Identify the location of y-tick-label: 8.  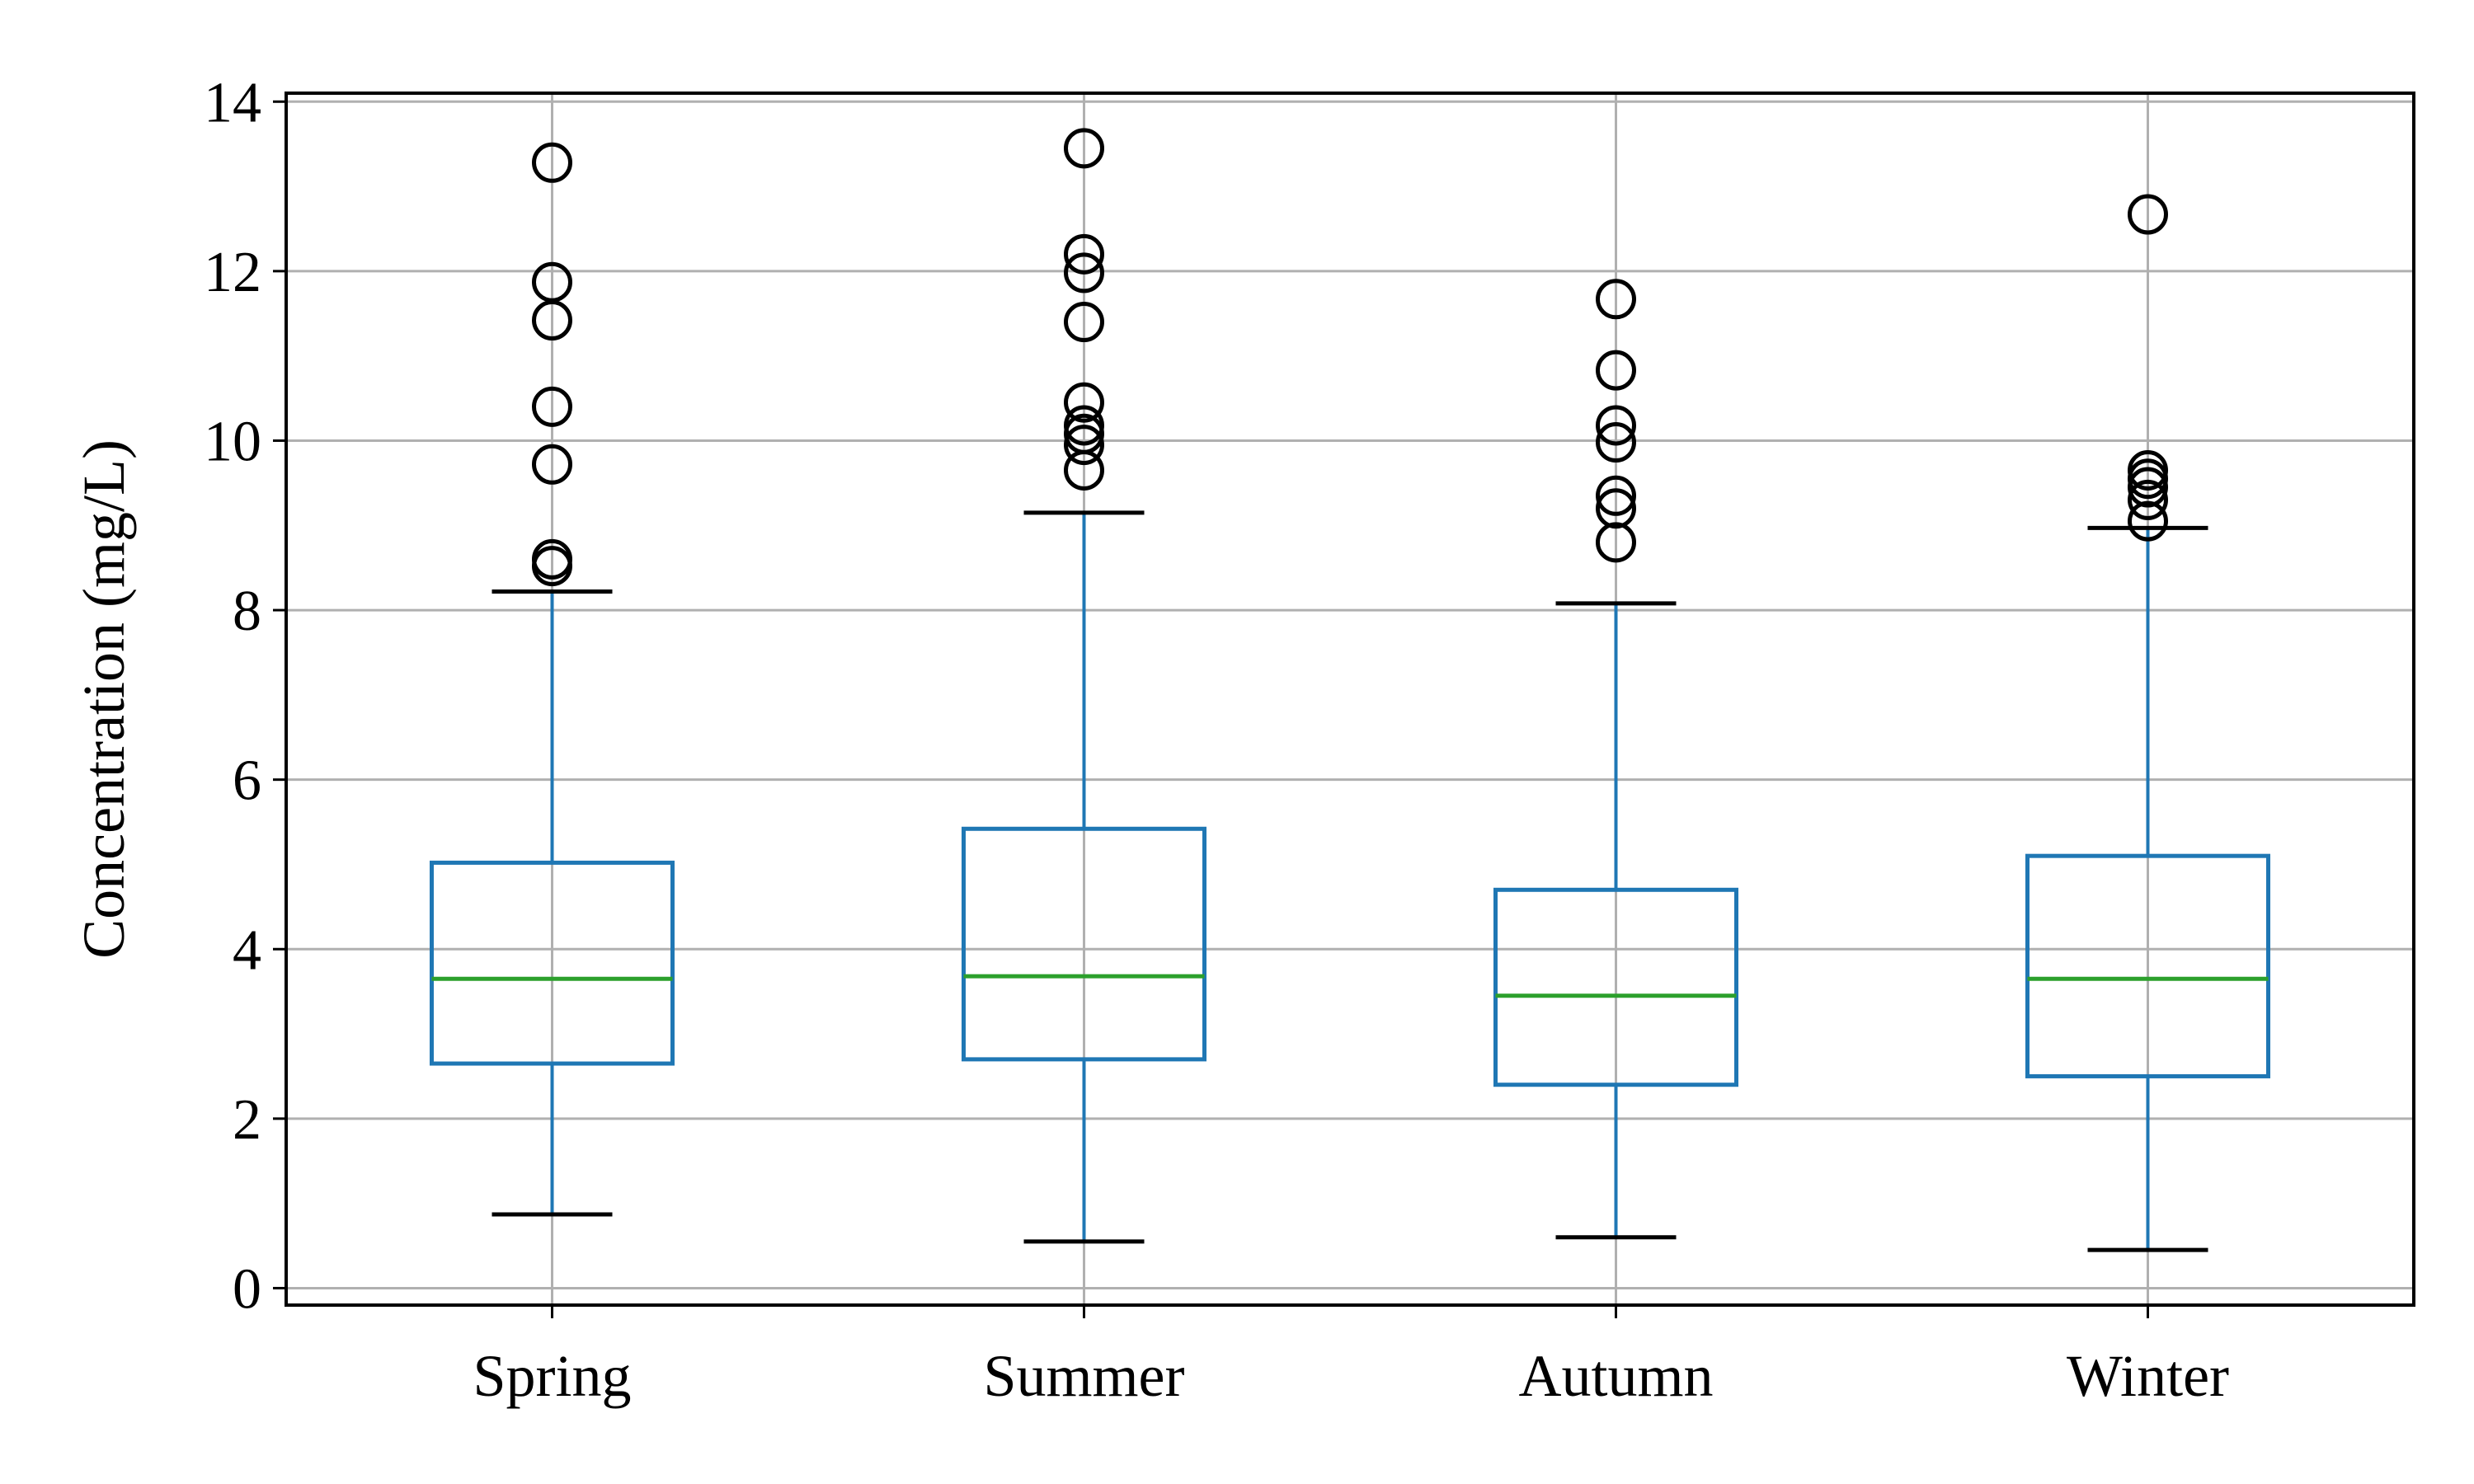
(247, 611).